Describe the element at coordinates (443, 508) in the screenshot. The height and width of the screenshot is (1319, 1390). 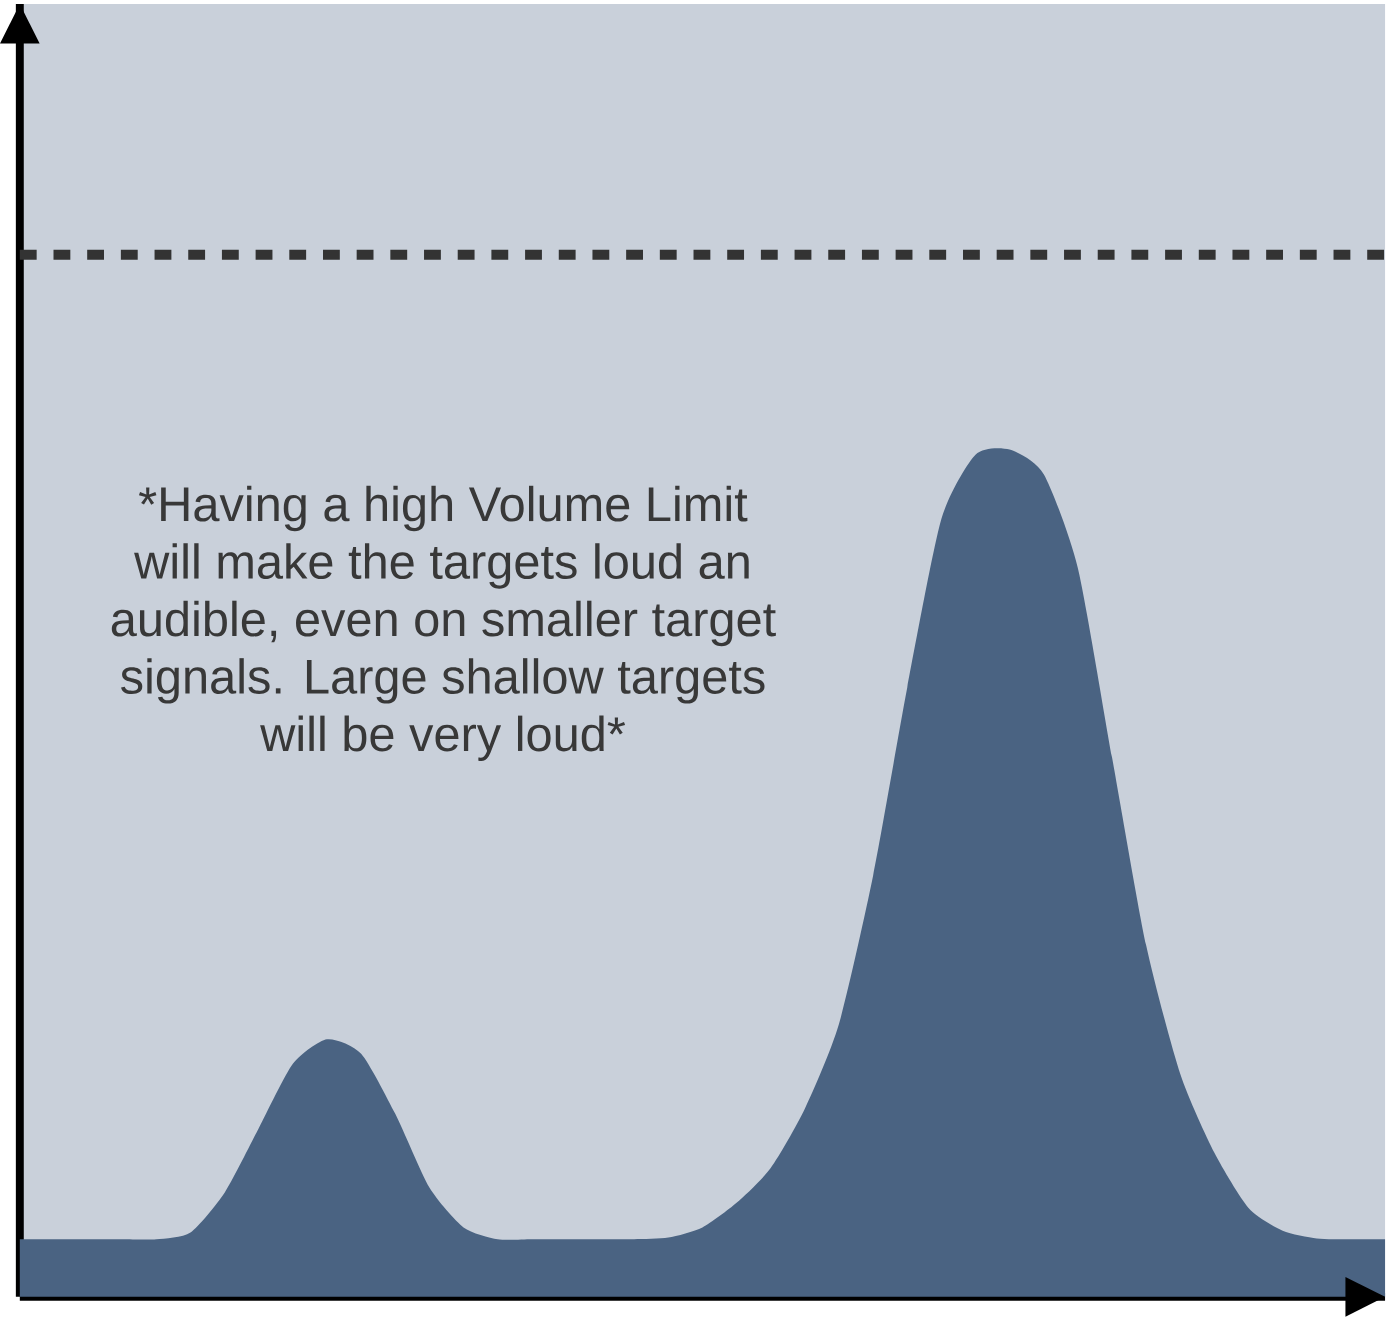
I see `annotation: *Having a high Volume Limit` at that location.